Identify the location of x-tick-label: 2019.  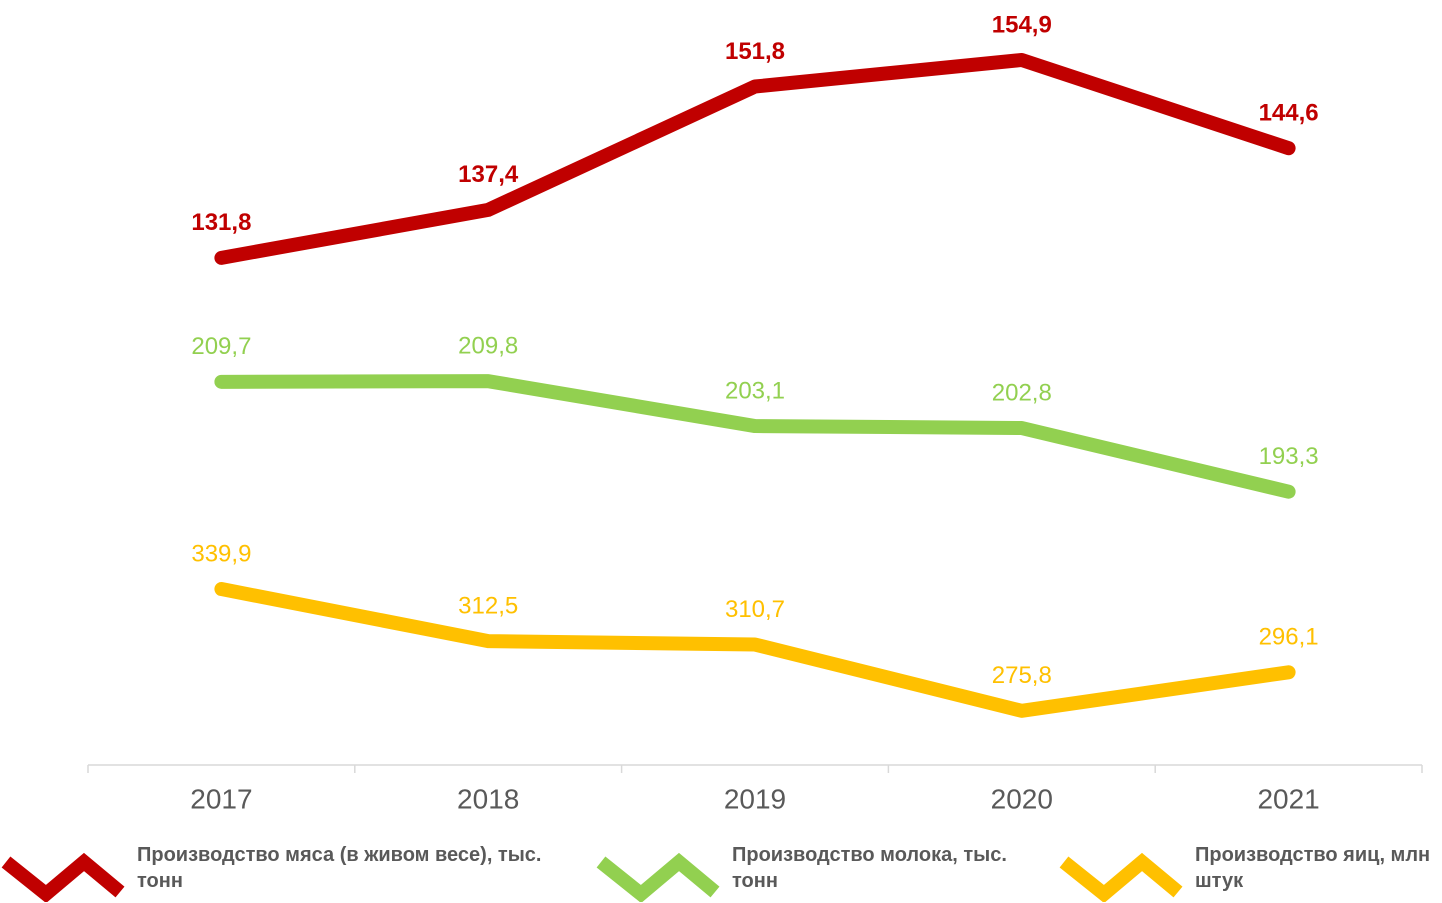
(755, 798).